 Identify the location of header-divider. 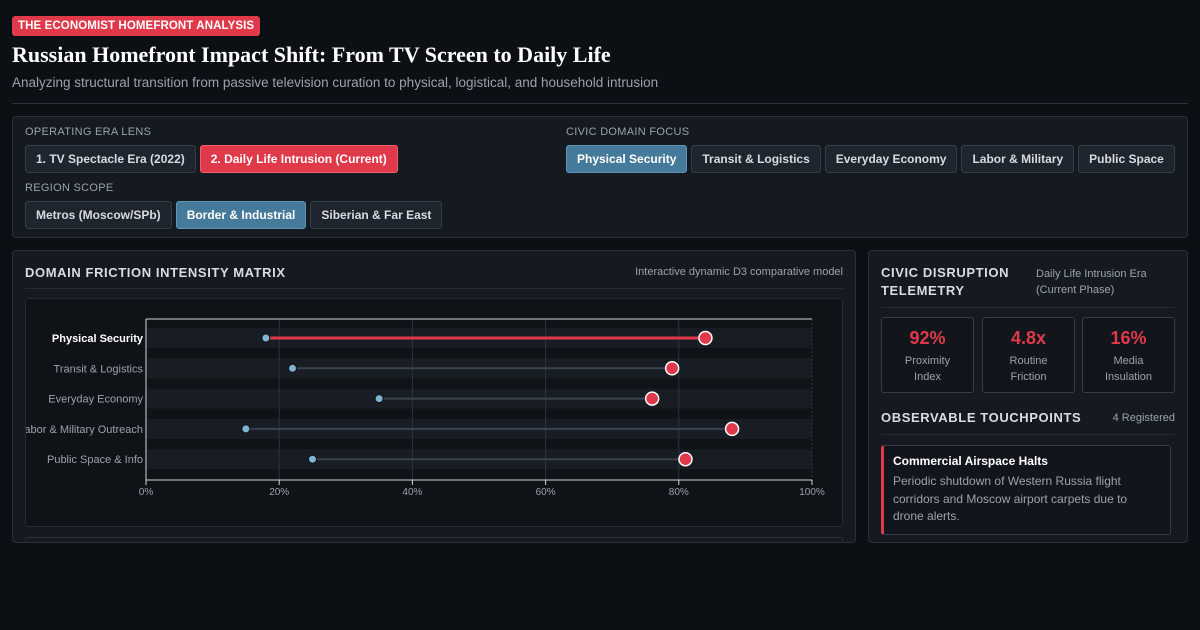
(600, 103).